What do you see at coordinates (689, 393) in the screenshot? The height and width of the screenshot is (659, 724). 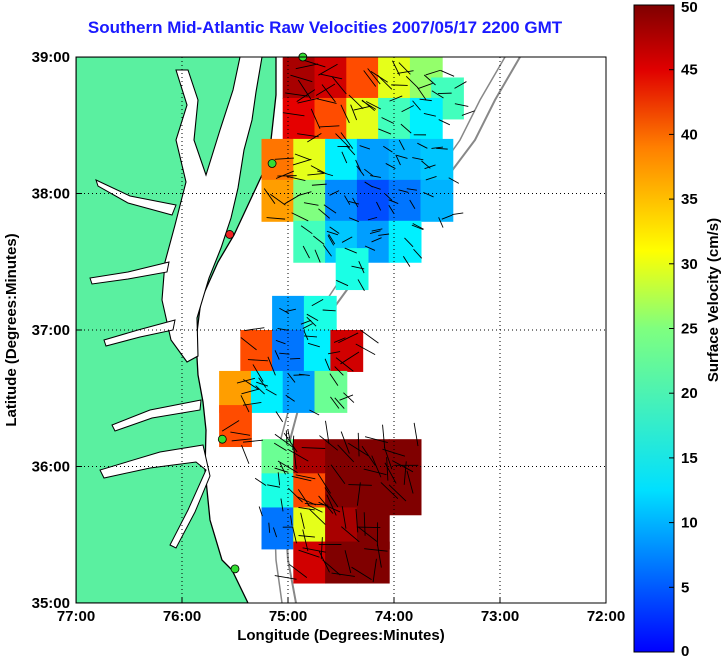 I see `colorbar-tick-label: 20` at bounding box center [689, 393].